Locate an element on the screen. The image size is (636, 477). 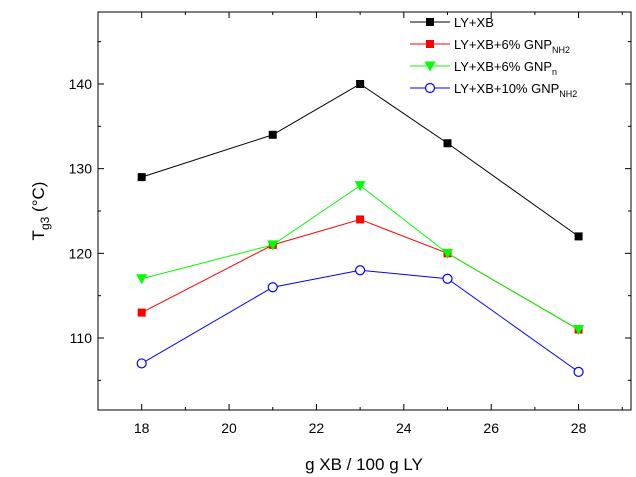
x-tick-label: 18 is located at coordinates (142, 428).